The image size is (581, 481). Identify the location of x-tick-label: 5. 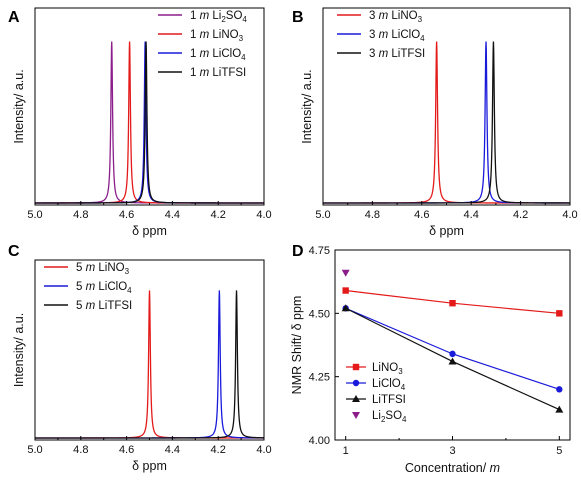
(559, 451).